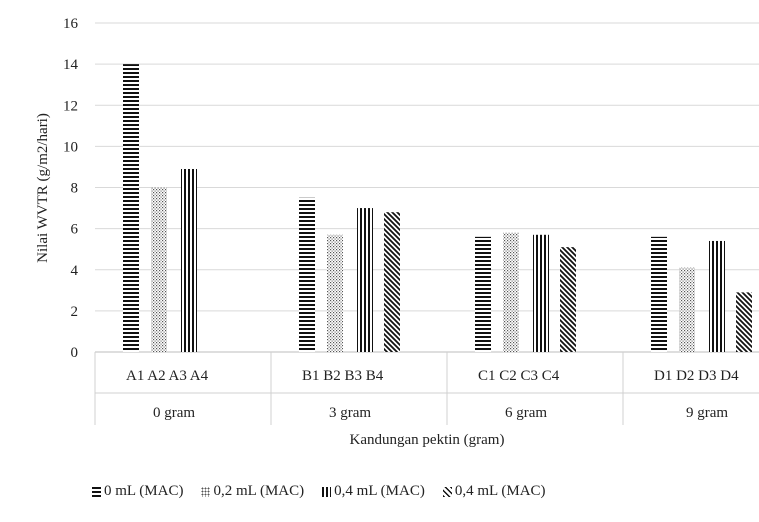 The image size is (759, 522). Describe the element at coordinates (71, 24) in the screenshot. I see `y-tick-label: 16` at that location.